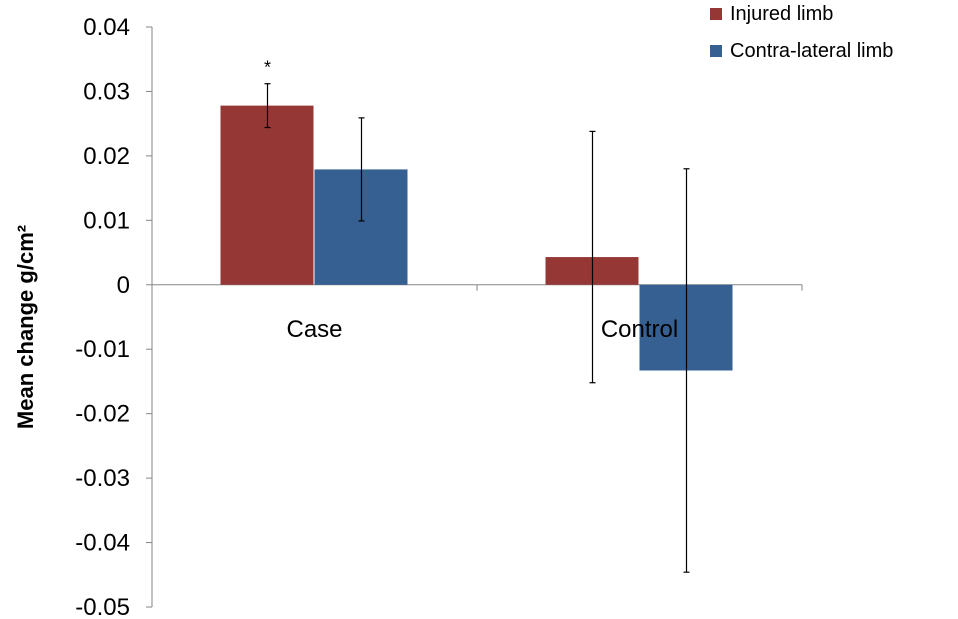 The image size is (958, 619). Describe the element at coordinates (102, 543) in the screenshot. I see `y-tick-label: -0.04` at that location.